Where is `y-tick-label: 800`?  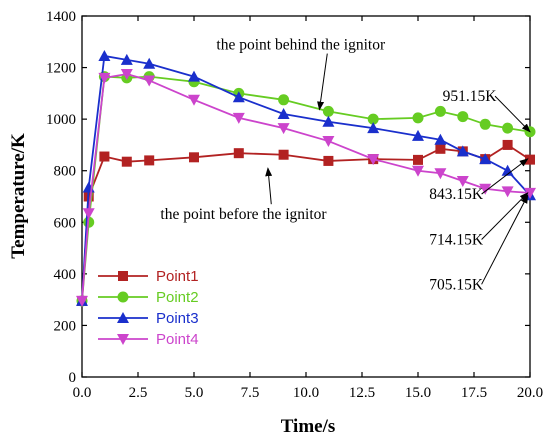 y-tick-label: 800 is located at coordinates (65, 172).